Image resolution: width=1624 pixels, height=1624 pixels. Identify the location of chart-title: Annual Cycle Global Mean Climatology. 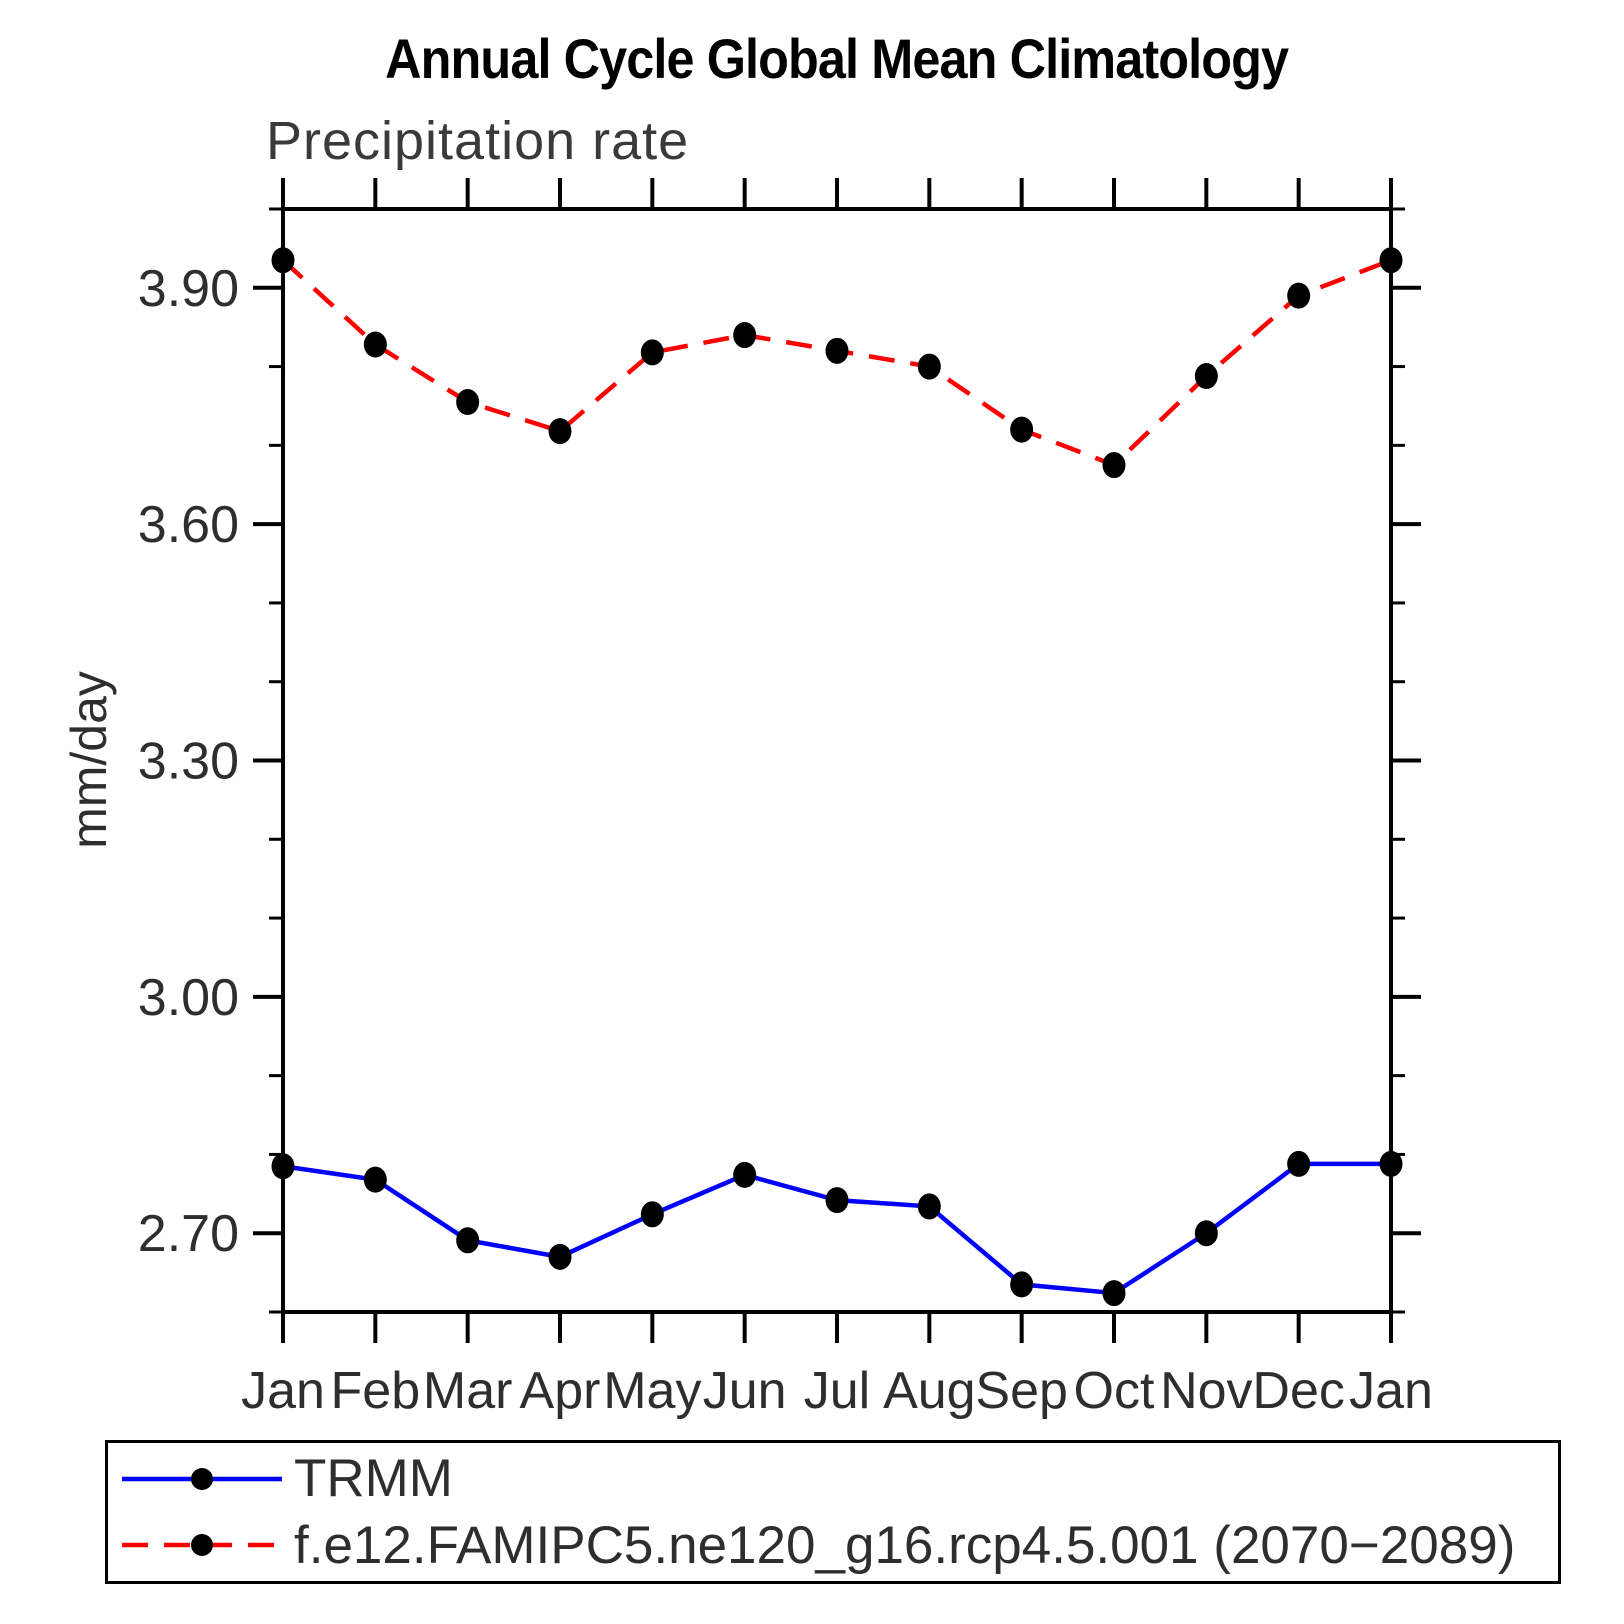
(837, 58).